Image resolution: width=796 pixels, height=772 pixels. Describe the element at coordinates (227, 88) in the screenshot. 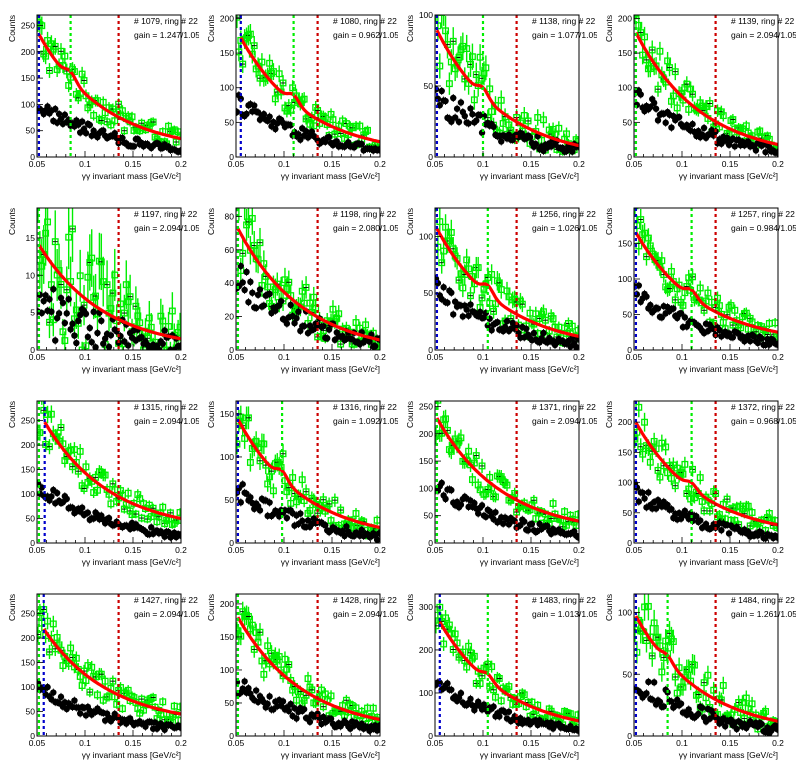

I see `y-tick-label: 100` at that location.